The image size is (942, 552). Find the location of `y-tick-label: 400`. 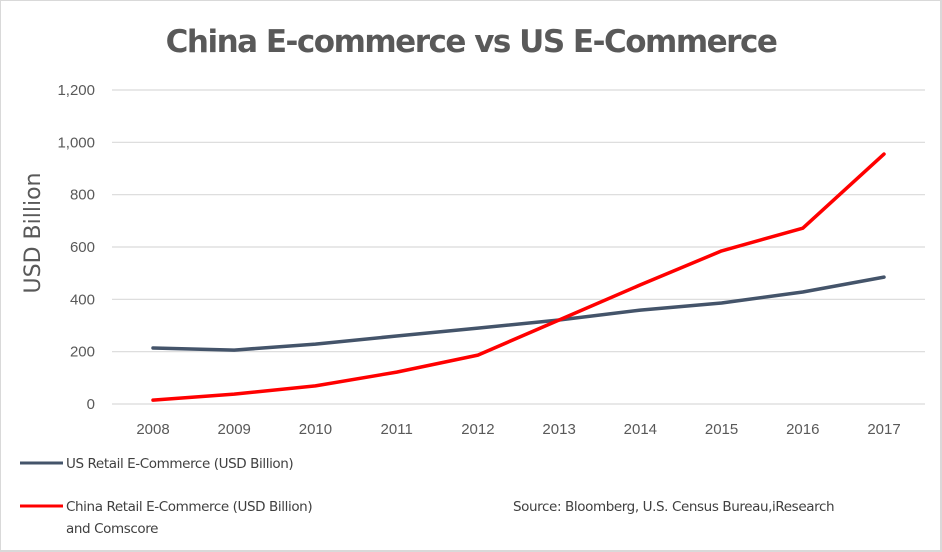

y-tick-label: 400 is located at coordinates (82, 299).